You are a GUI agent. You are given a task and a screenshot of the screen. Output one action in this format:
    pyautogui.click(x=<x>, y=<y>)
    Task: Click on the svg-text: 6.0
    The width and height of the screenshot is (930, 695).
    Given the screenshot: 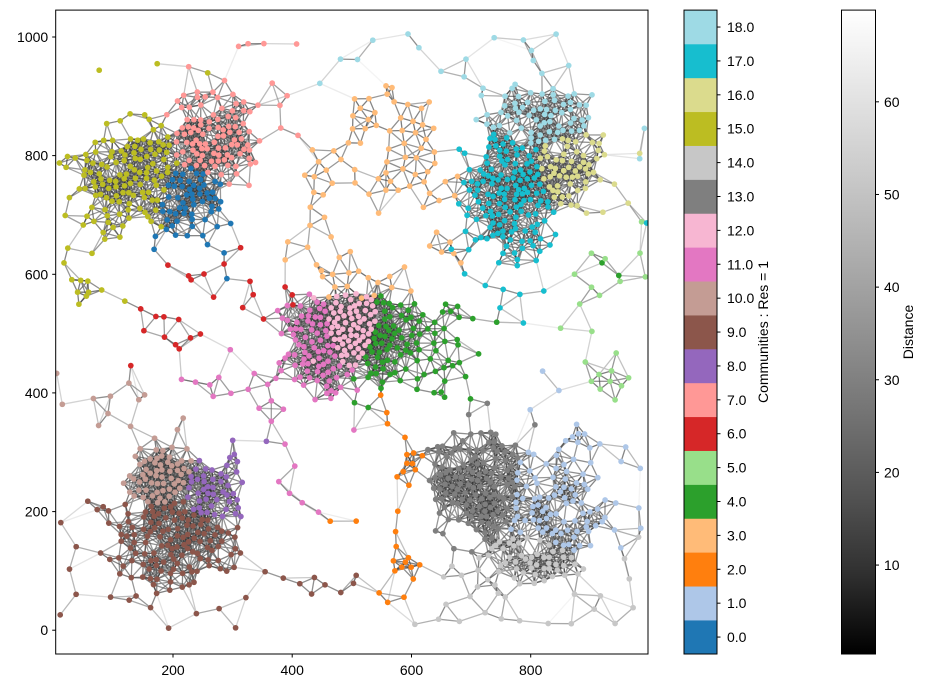 What is the action you would take?
    pyautogui.click(x=737, y=434)
    